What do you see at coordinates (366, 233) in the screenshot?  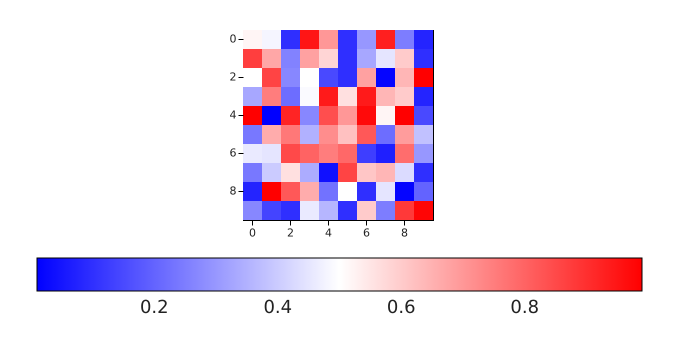 I see `x-tick-label: 6` at bounding box center [366, 233].